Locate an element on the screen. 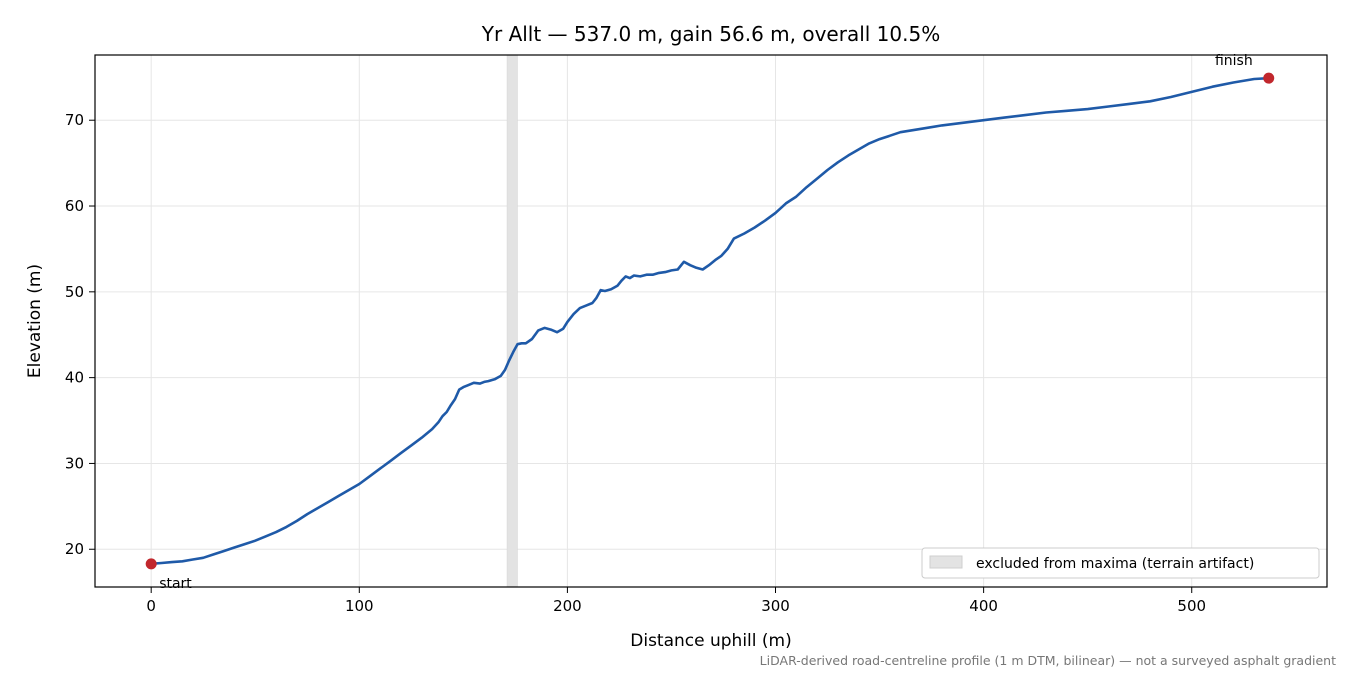 This screenshot has height=675, width=1350. x-tick-label: 400 is located at coordinates (983, 606).